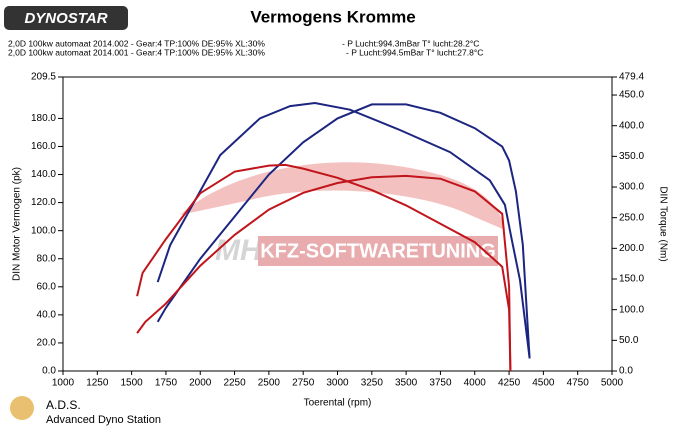 This screenshot has width=685, height=428. I want to click on x-tick-label: 5000, so click(612, 383).